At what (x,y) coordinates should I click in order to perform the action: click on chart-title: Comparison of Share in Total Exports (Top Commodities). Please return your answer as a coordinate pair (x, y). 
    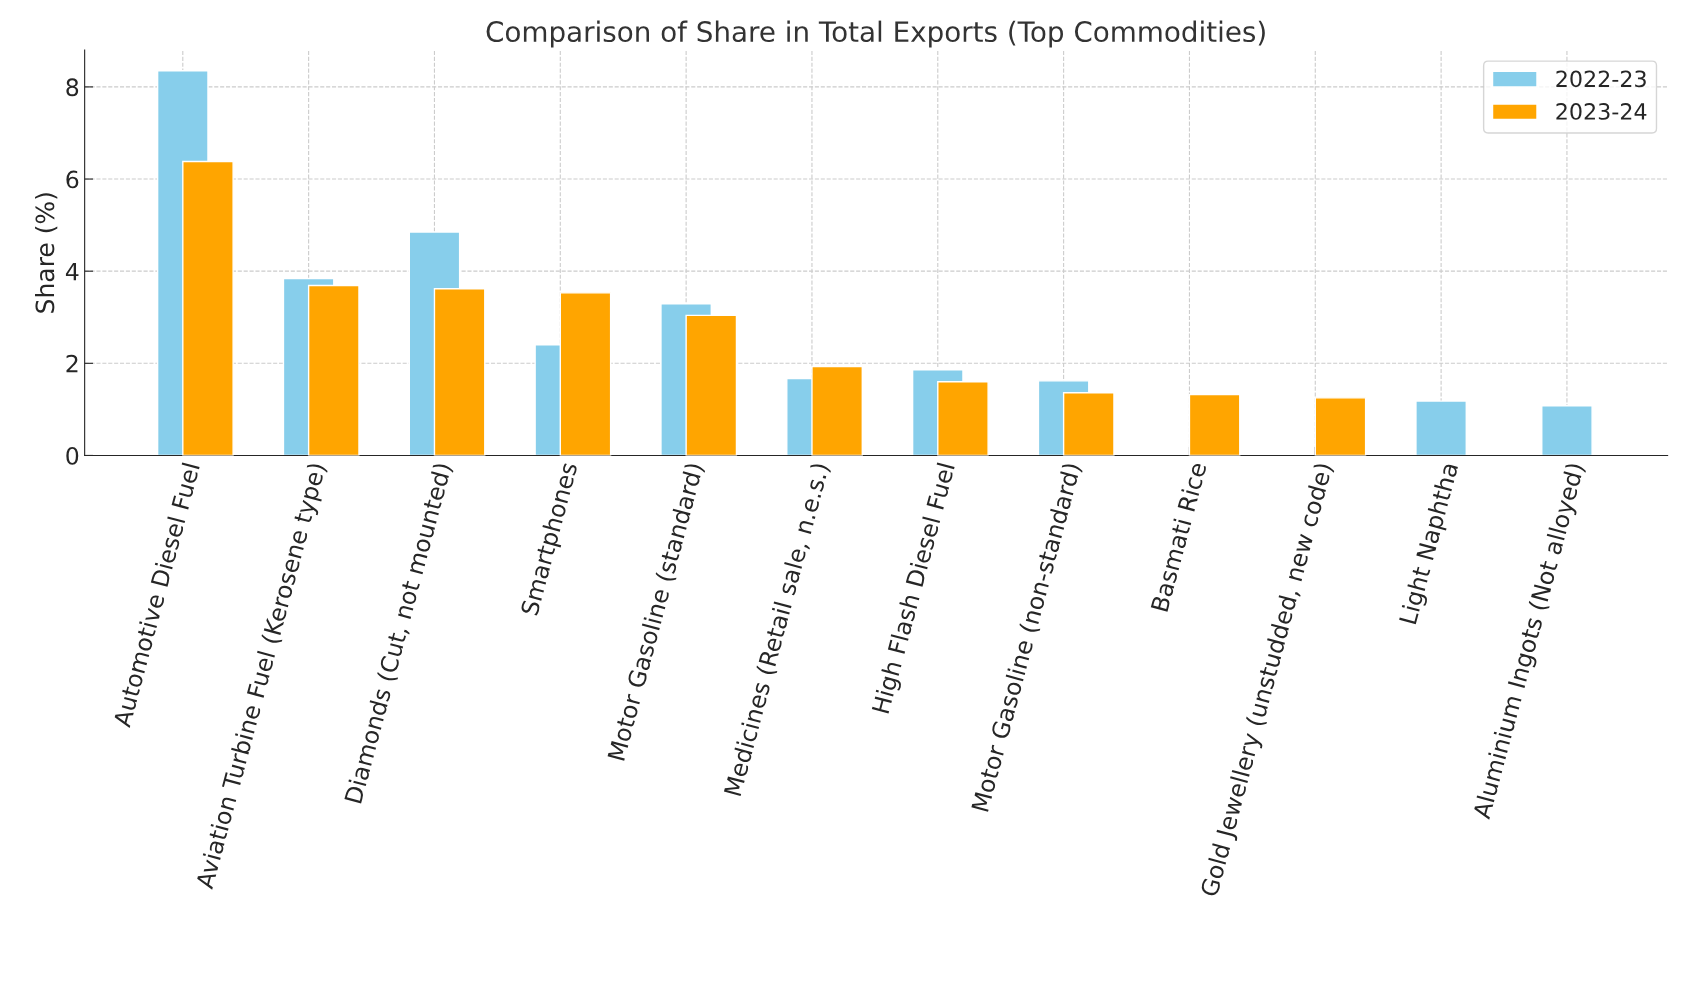
    Looking at the image, I should click on (875, 34).